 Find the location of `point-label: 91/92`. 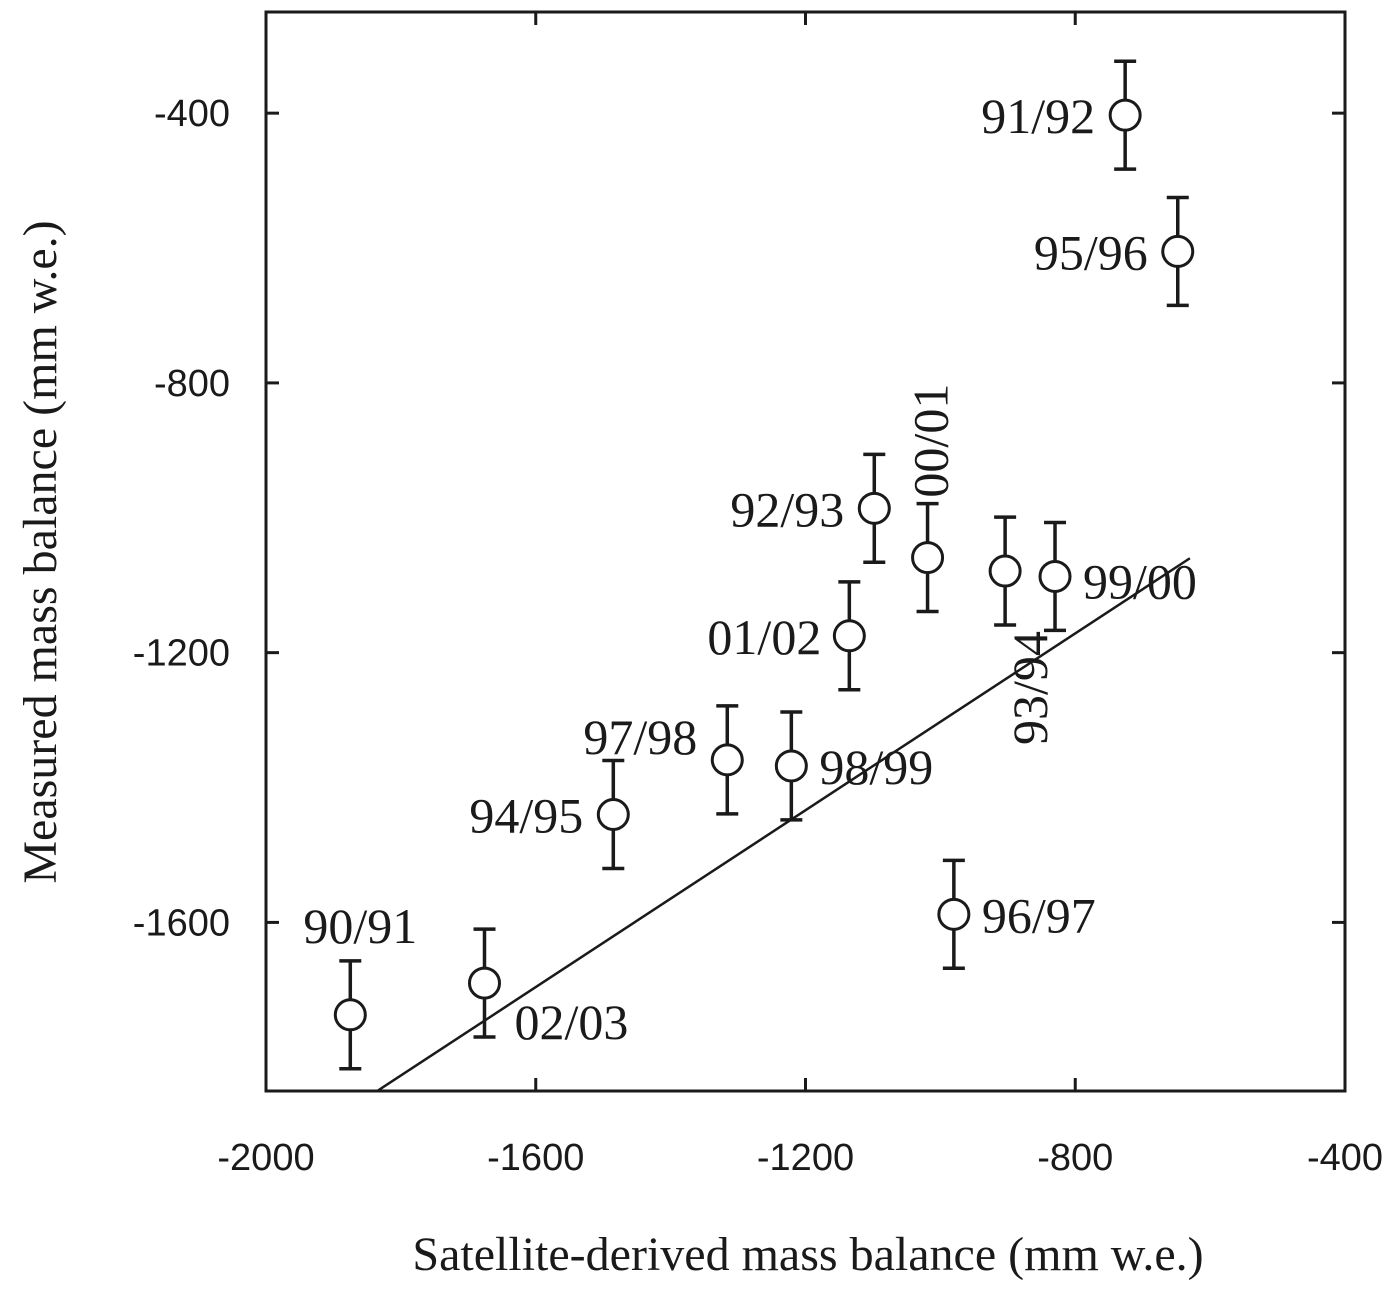

point-label: 91/92 is located at coordinates (1038, 116).